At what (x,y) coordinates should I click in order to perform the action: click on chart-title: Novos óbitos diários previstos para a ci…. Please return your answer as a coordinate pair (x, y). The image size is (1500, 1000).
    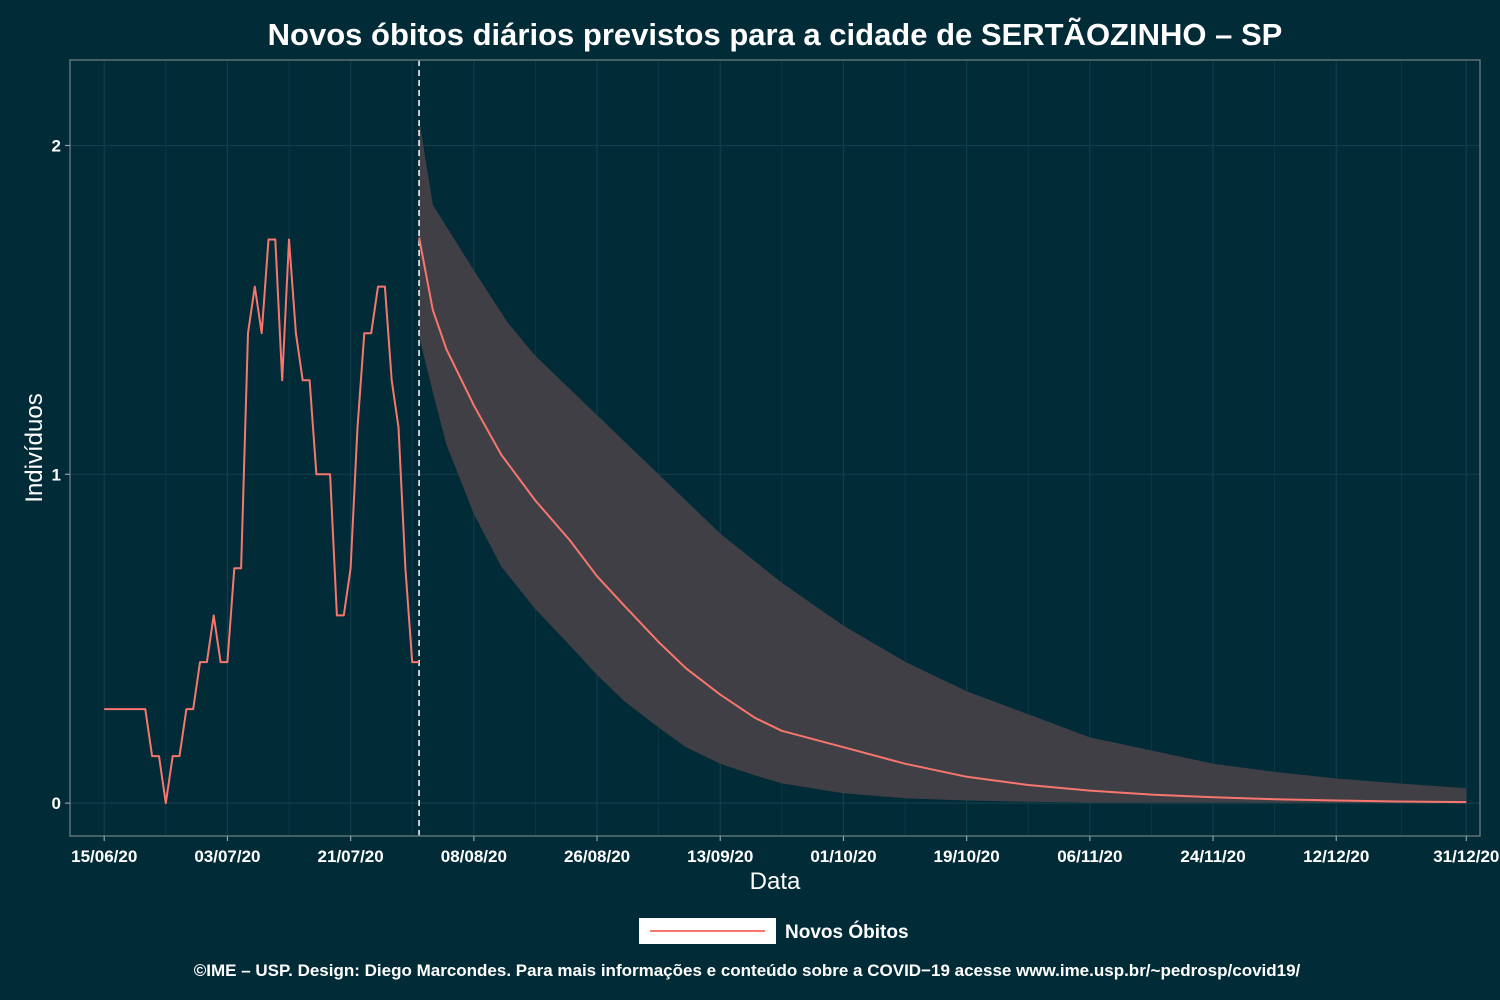
    Looking at the image, I should click on (775, 34).